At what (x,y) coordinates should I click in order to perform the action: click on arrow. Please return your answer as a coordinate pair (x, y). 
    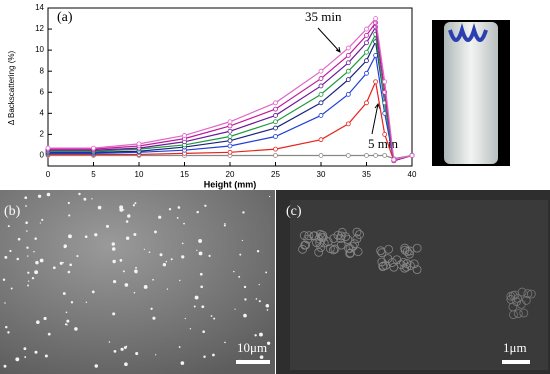
    Looking at the image, I should click on (376, 118).